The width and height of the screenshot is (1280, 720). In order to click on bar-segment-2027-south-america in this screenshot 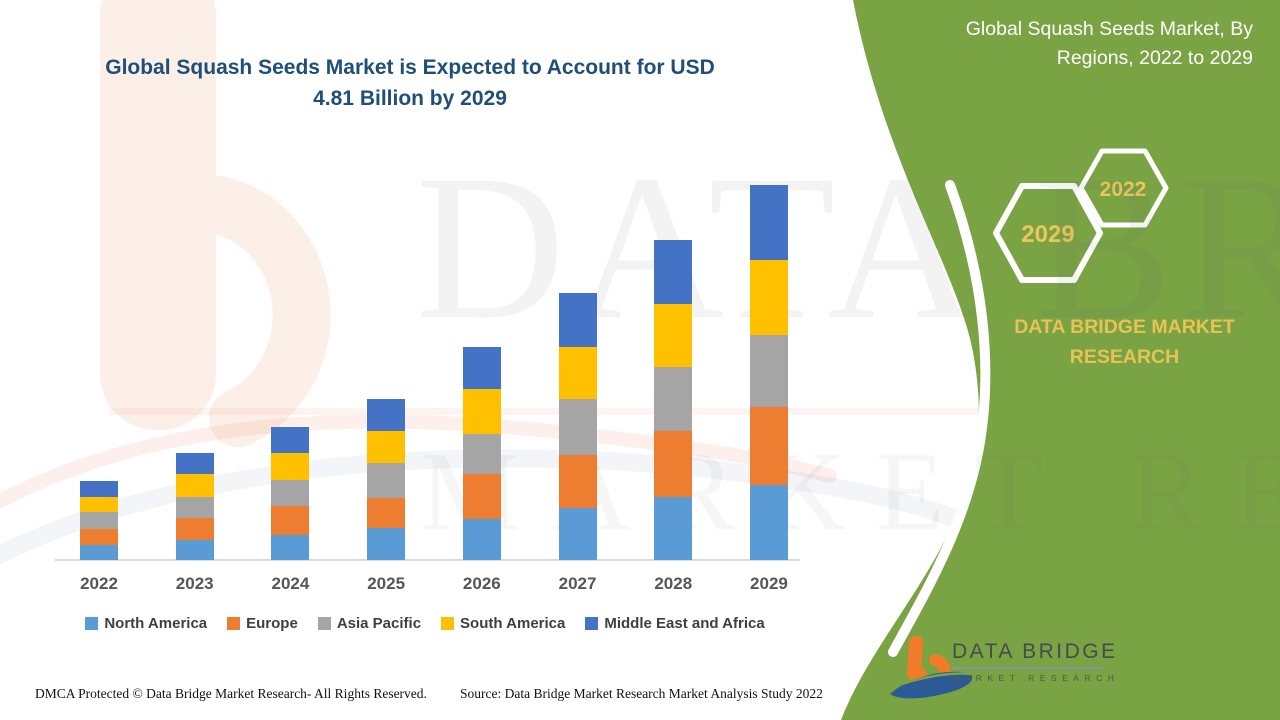, I will do `click(577, 373)`.